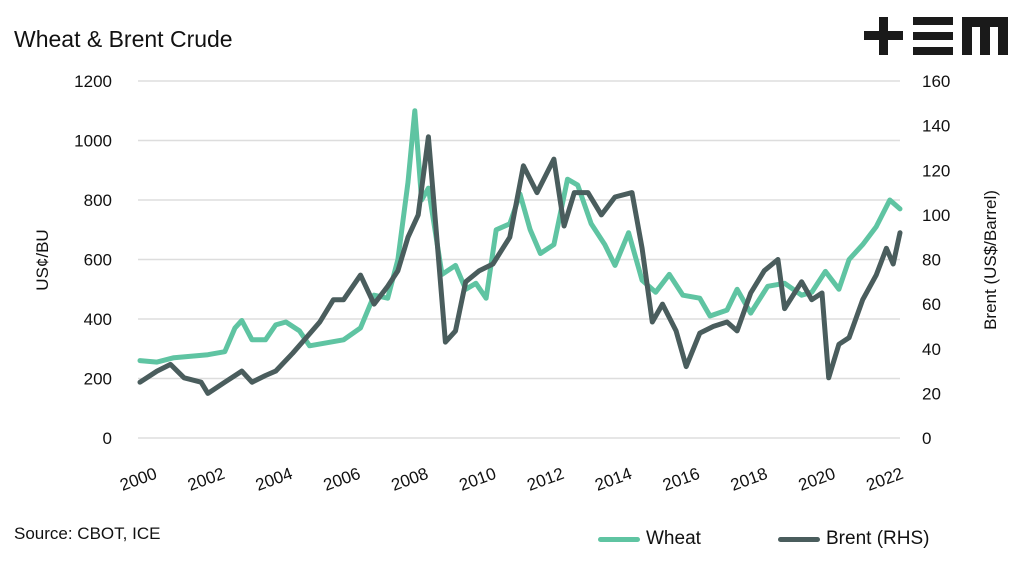 This screenshot has width=1024, height=570. What do you see at coordinates (410, 479) in the screenshot?
I see `x-tick-label: 2008` at bounding box center [410, 479].